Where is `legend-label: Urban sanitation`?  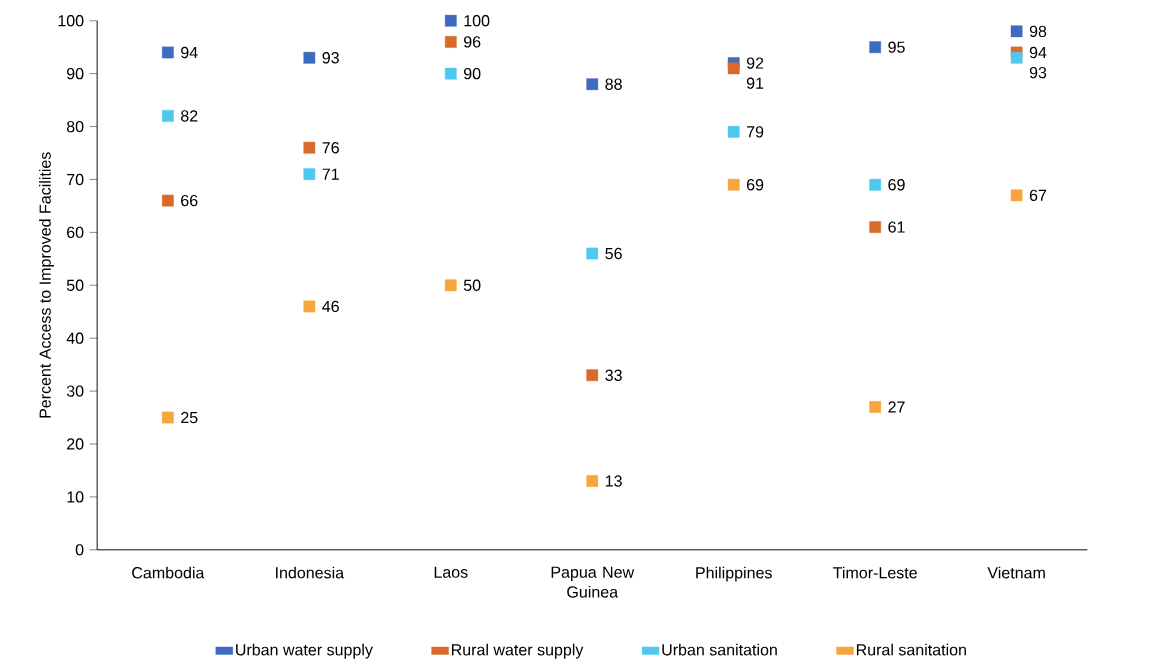 legend-label: Urban sanitation is located at coordinates (719, 649).